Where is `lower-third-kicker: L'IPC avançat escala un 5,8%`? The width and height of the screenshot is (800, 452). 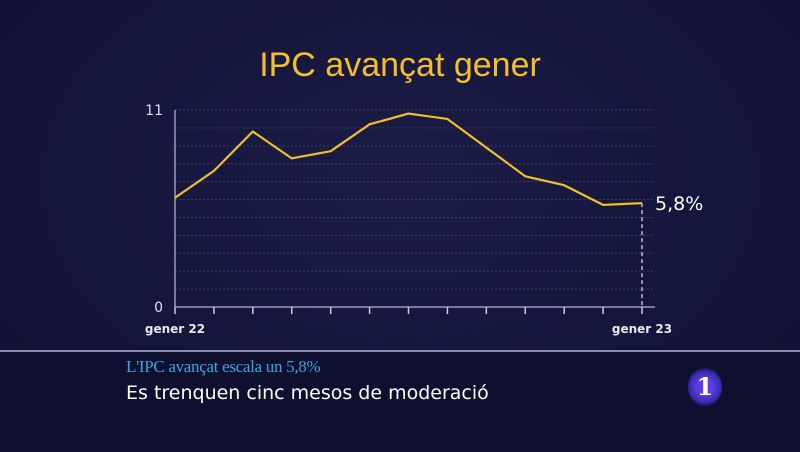 lower-third-kicker: L'IPC avançat escala un 5,8% is located at coordinates (223, 367).